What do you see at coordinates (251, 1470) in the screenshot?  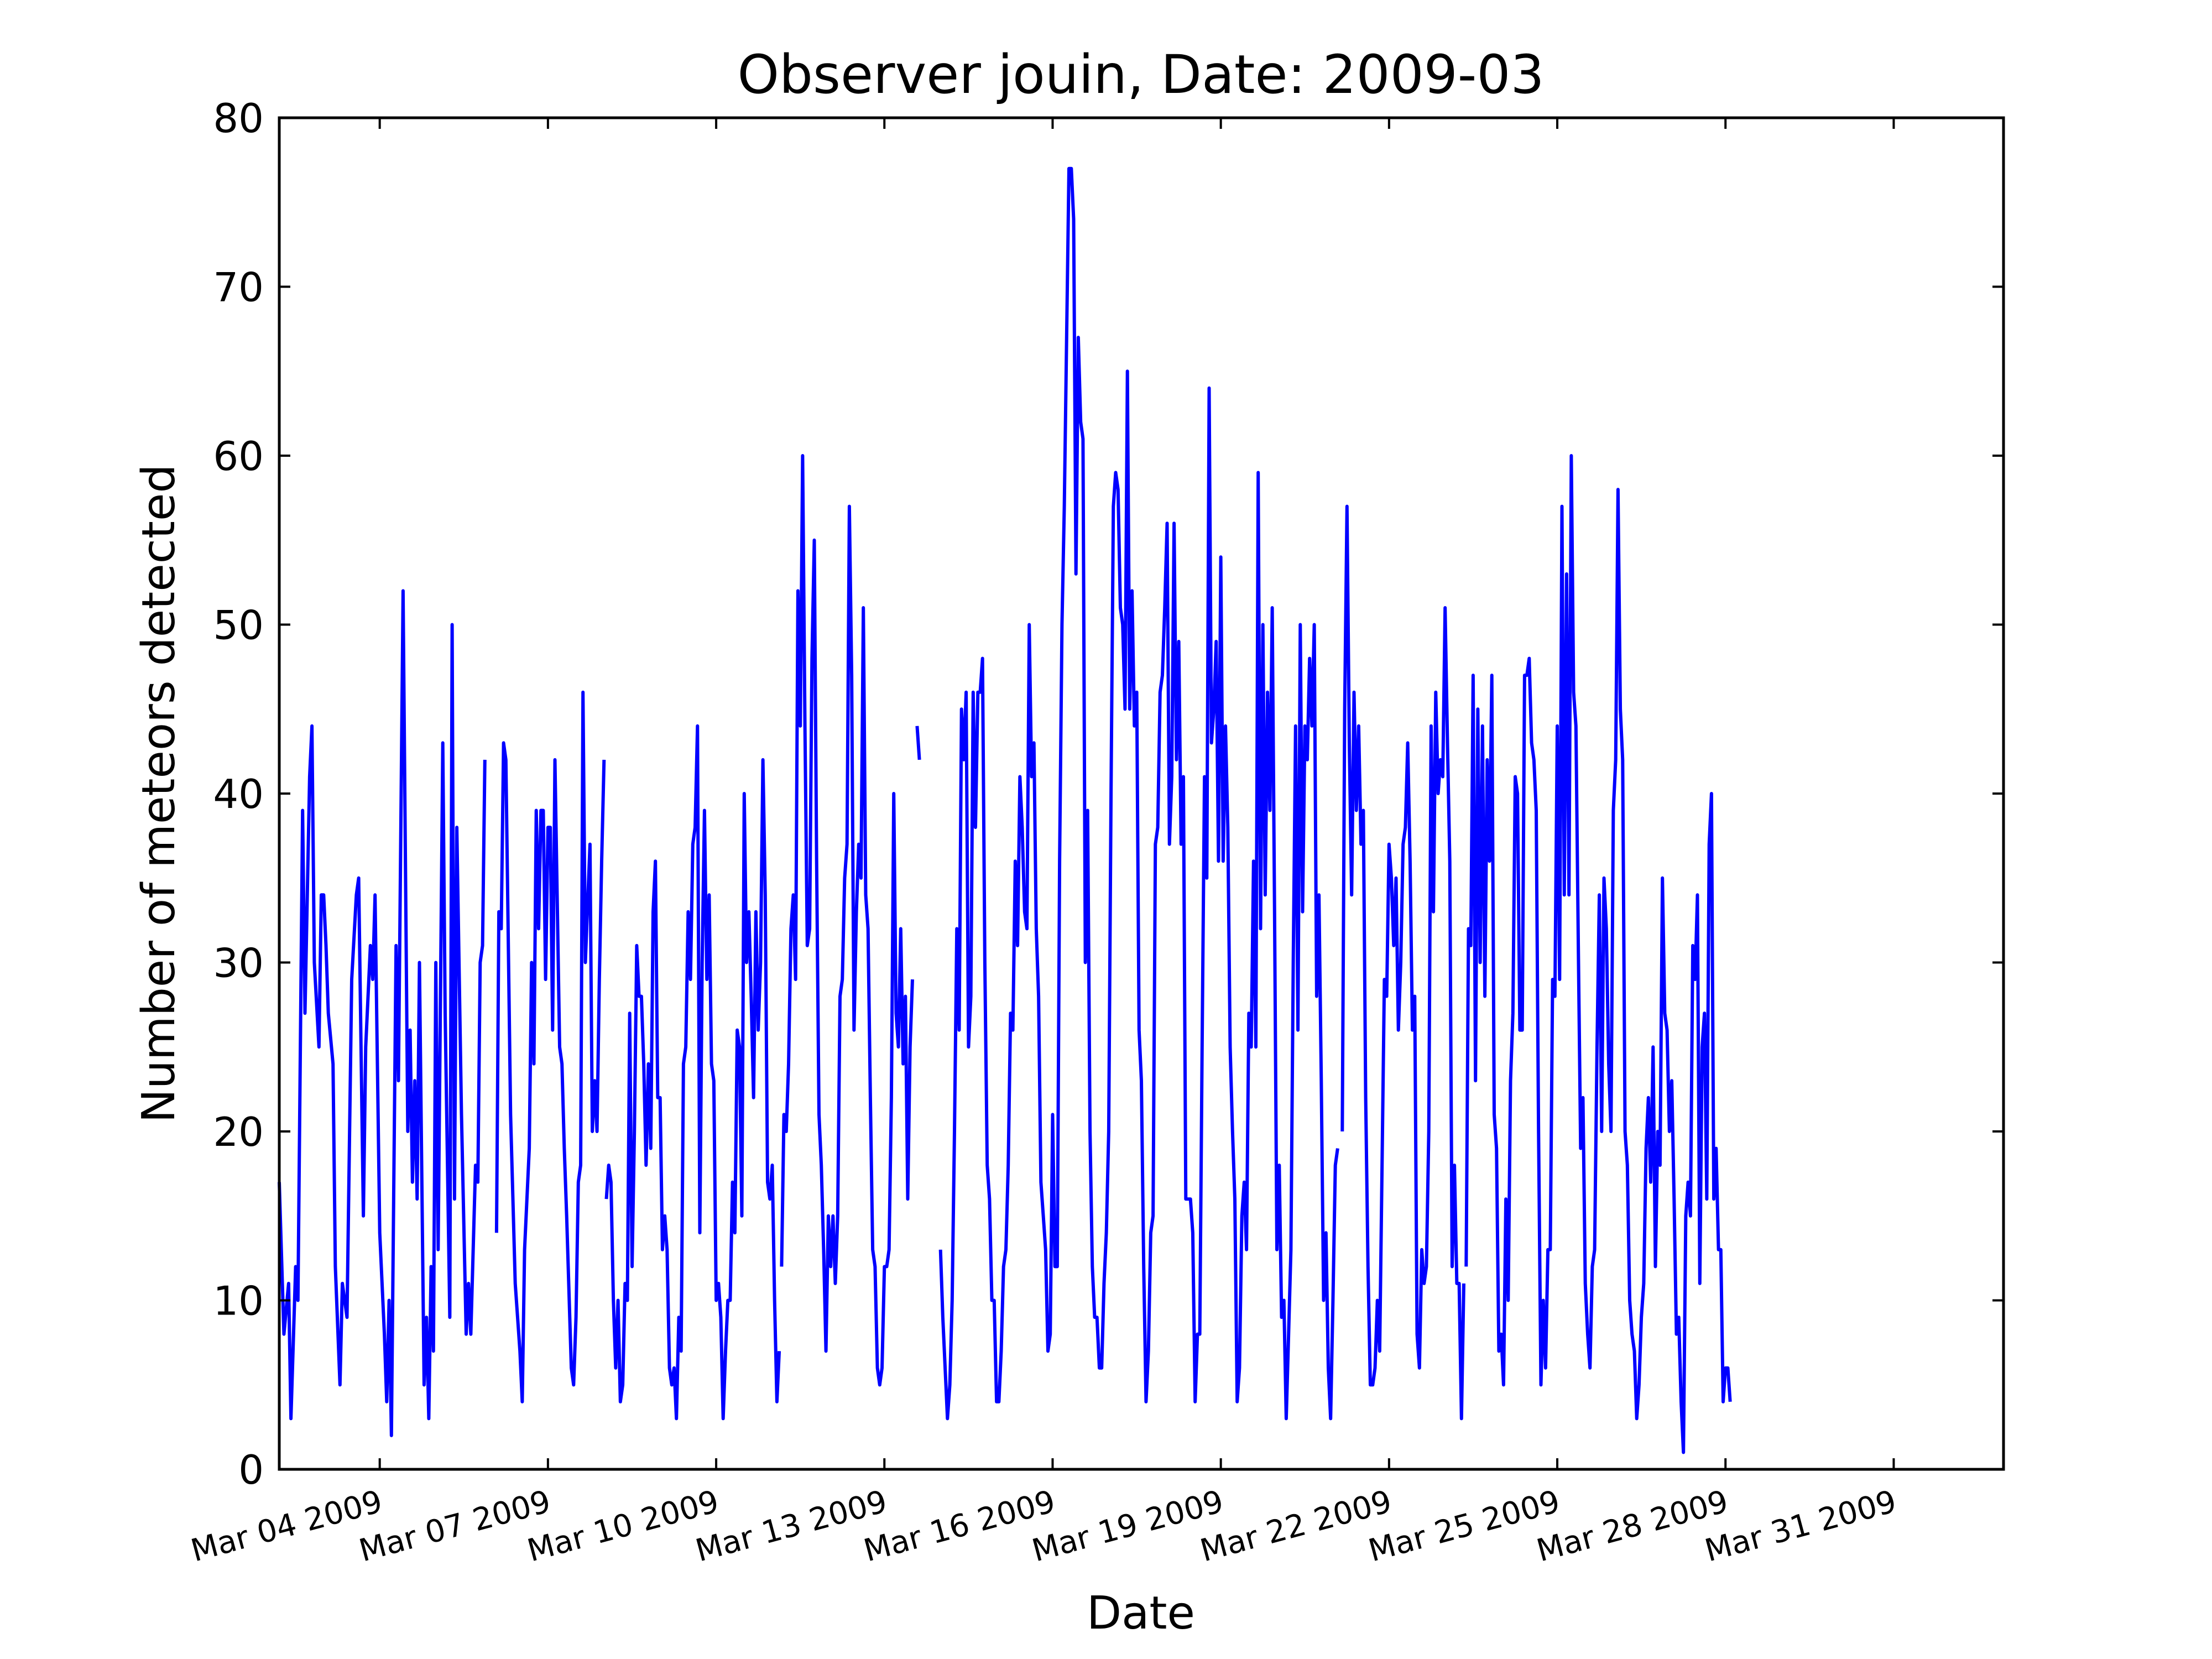 I see `y-tick-label: 0` at bounding box center [251, 1470].